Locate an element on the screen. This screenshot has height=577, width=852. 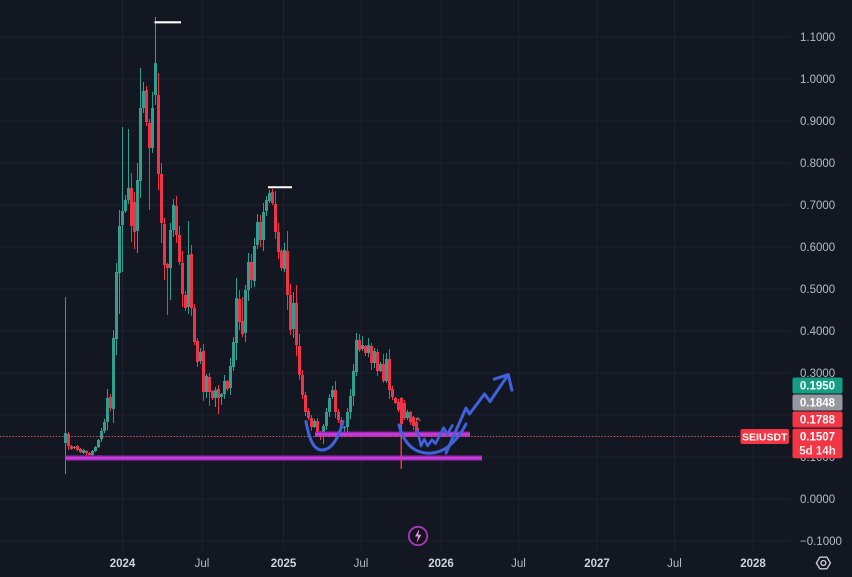
svg-text: 0.7000 is located at coordinates (817, 206).